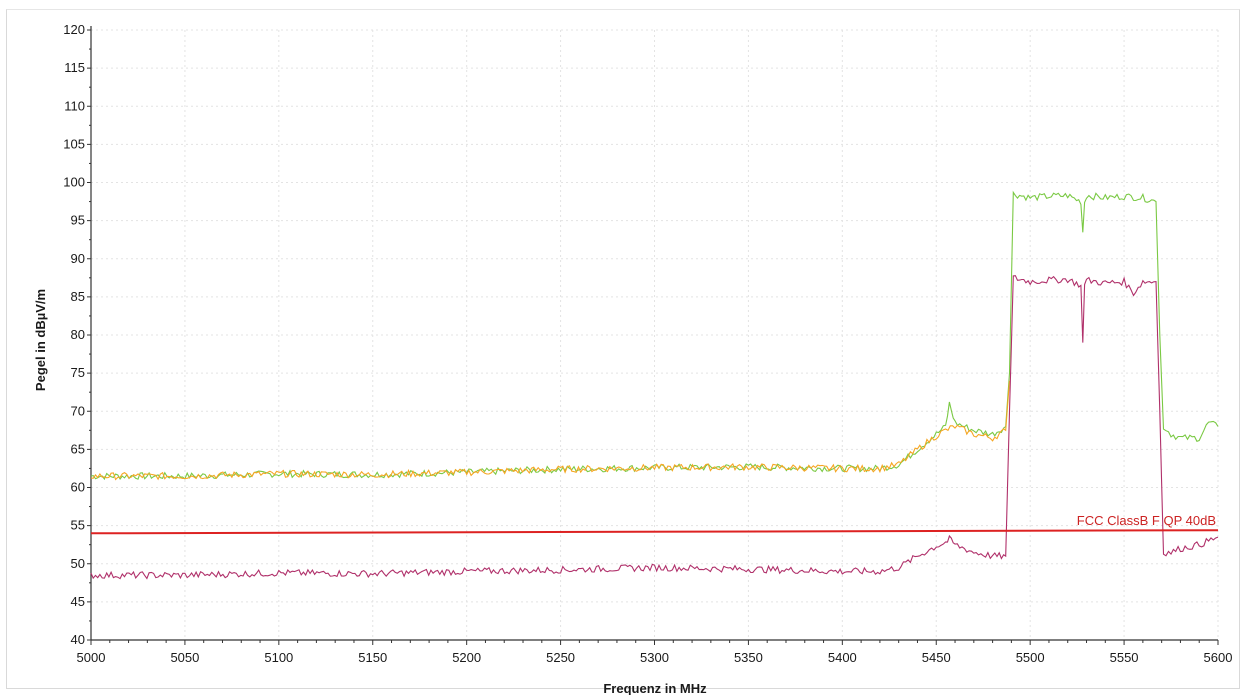 This screenshot has height=695, width=1247. Describe the element at coordinates (748, 657) in the screenshot. I see `x-tick-label: 5350` at that location.